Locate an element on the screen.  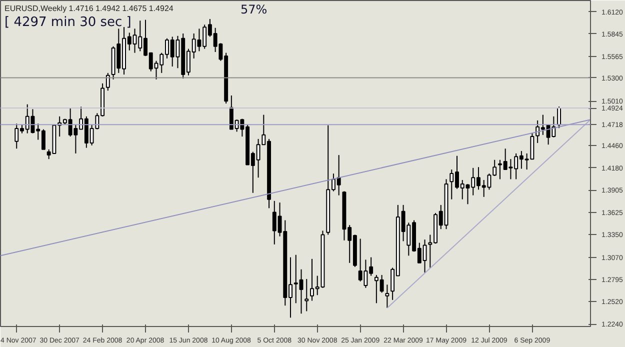
annotation: [ 4297 min 30 sec ] is located at coordinates (68, 22).